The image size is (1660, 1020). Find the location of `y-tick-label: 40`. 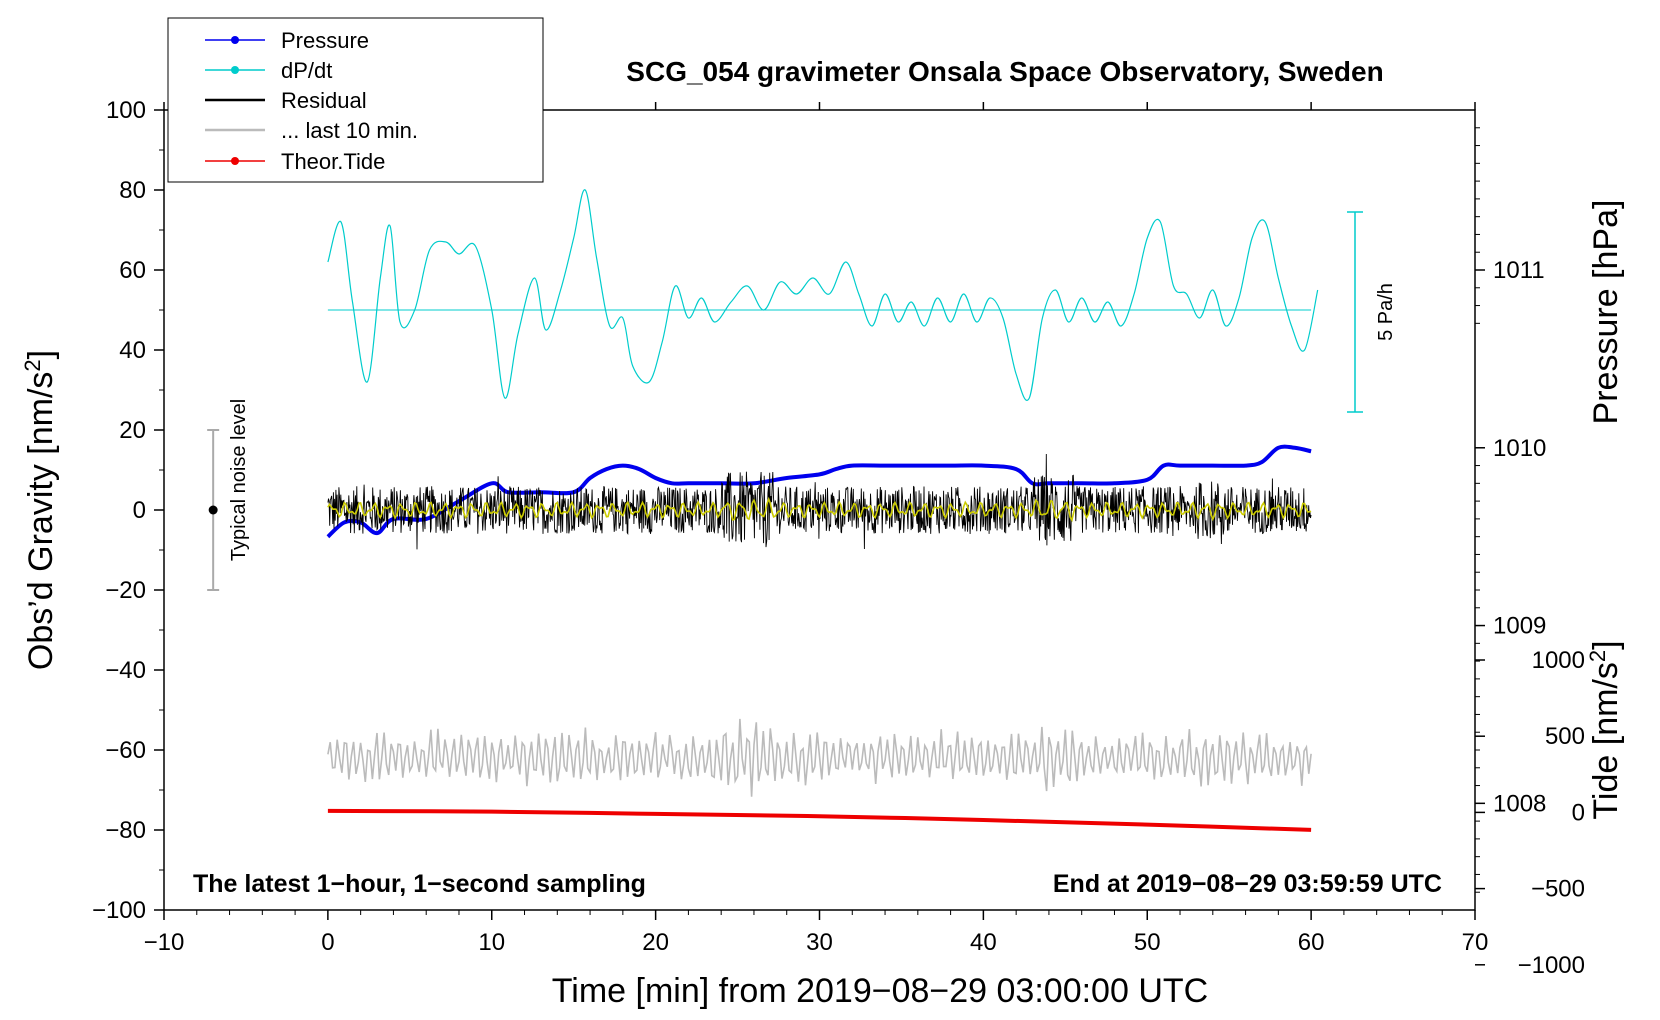

y-tick-label: 40 is located at coordinates (132, 350).